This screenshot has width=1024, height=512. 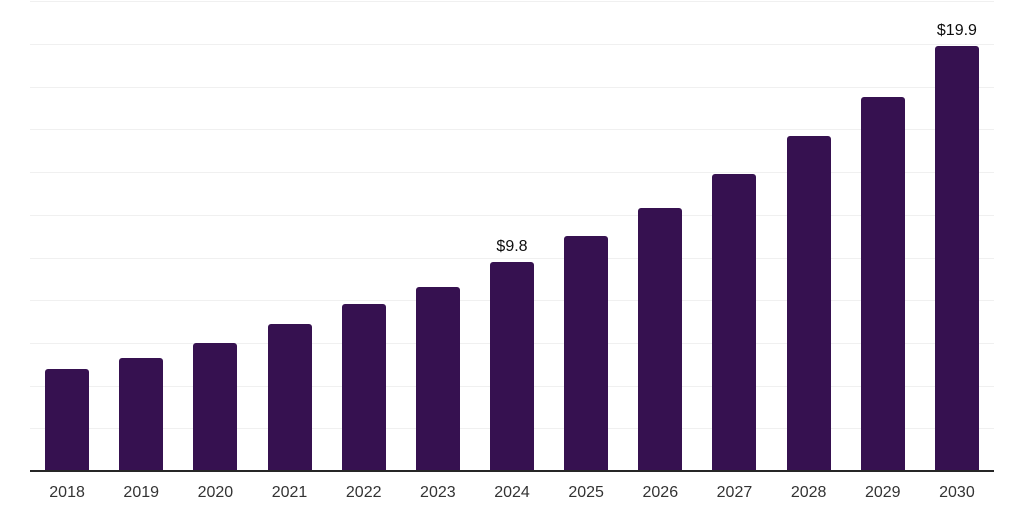 What do you see at coordinates (438, 492) in the screenshot?
I see `x-axis-tick-label-2023: 2023` at bounding box center [438, 492].